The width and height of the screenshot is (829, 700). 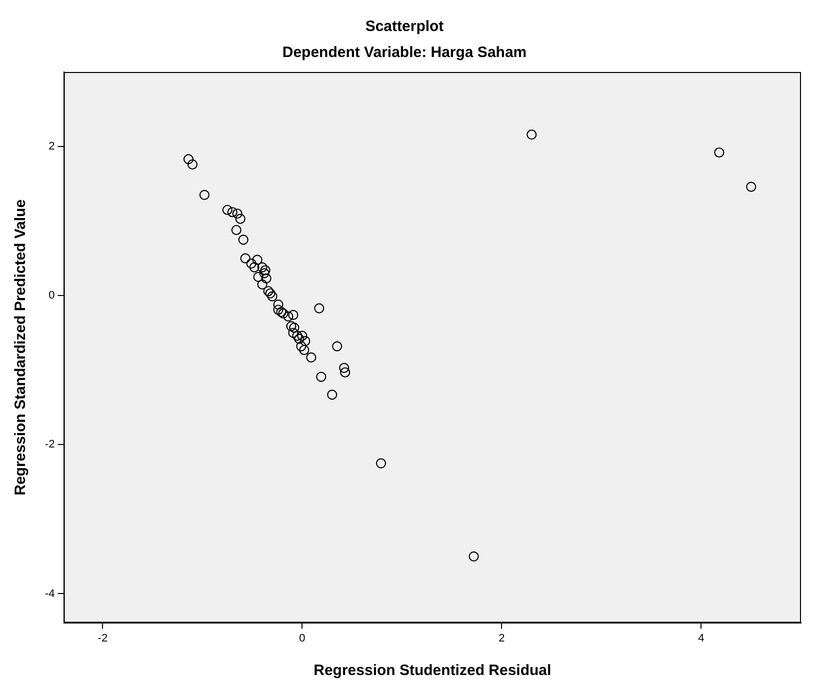 What do you see at coordinates (103, 638) in the screenshot?
I see `x-tick-label: -2` at bounding box center [103, 638].